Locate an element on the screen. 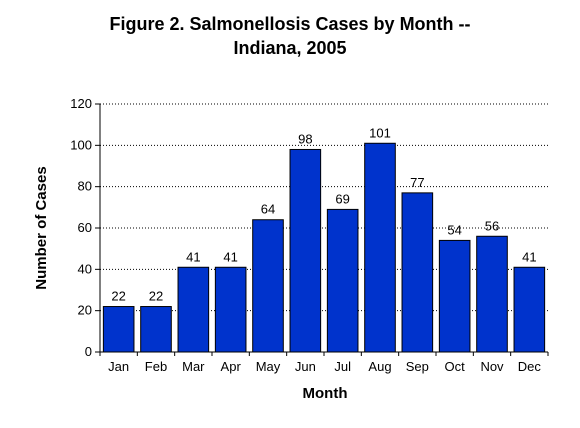 This screenshot has width=580, height=428. x-tick-label-jan: Jan is located at coordinates (118, 366).